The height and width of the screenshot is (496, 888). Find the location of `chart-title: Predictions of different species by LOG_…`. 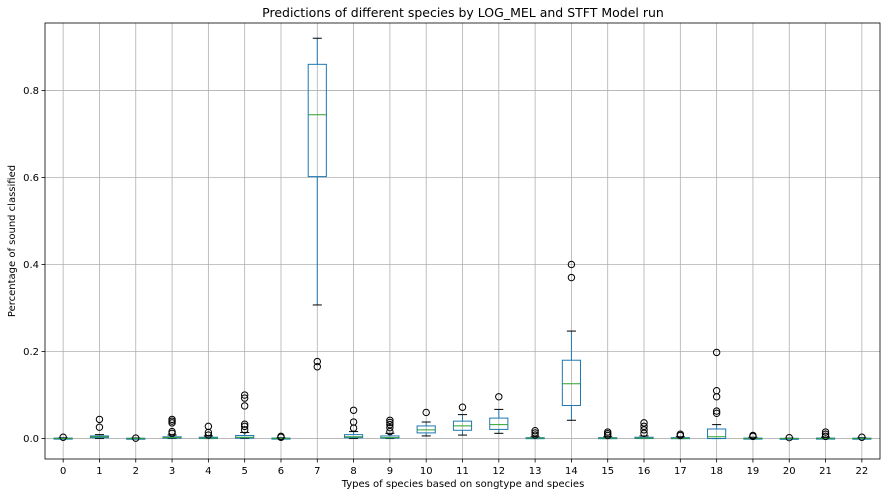

chart-title: Predictions of different species by LOG_… is located at coordinates (463, 12).